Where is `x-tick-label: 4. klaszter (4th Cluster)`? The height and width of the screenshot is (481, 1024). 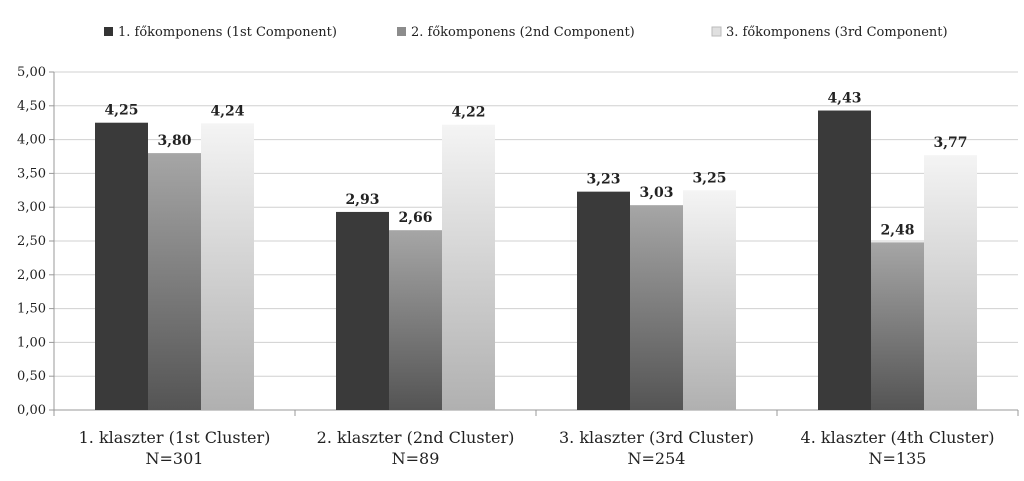
x-tick-label: 4. klaszter (4th Cluster) is located at coordinates (898, 437).